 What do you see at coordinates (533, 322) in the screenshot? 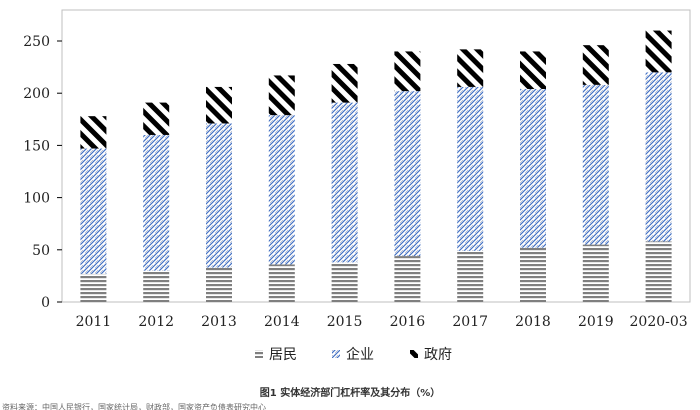
I see `x-tick-label: 2018` at bounding box center [533, 322].